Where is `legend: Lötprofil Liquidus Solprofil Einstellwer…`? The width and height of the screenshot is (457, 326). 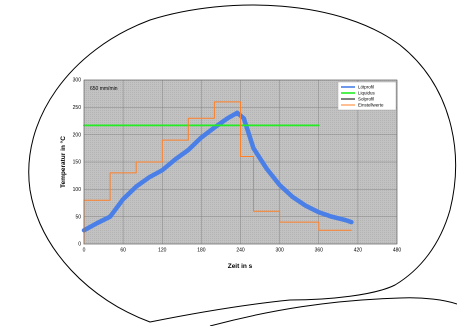 legend: Lötprofil Liquidus Solprofil Einstellwer… is located at coordinates (367, 96).